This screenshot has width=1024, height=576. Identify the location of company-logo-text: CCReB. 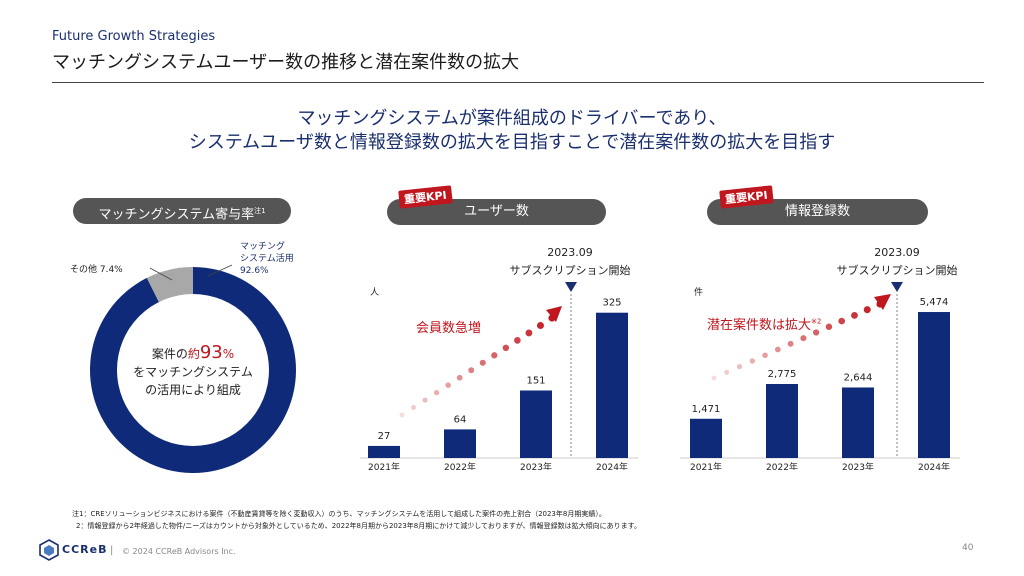
(85, 549).